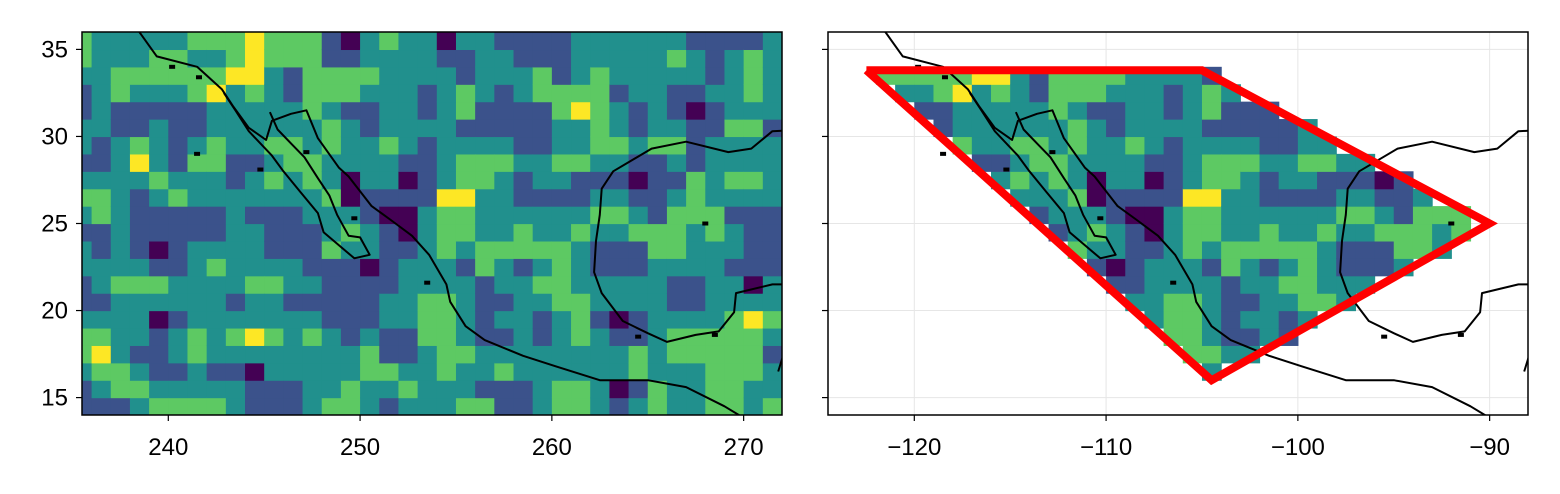 This screenshot has height=494, width=1560. Describe the element at coordinates (907, 271) in the screenshot. I see `coastline-segment` at that location.